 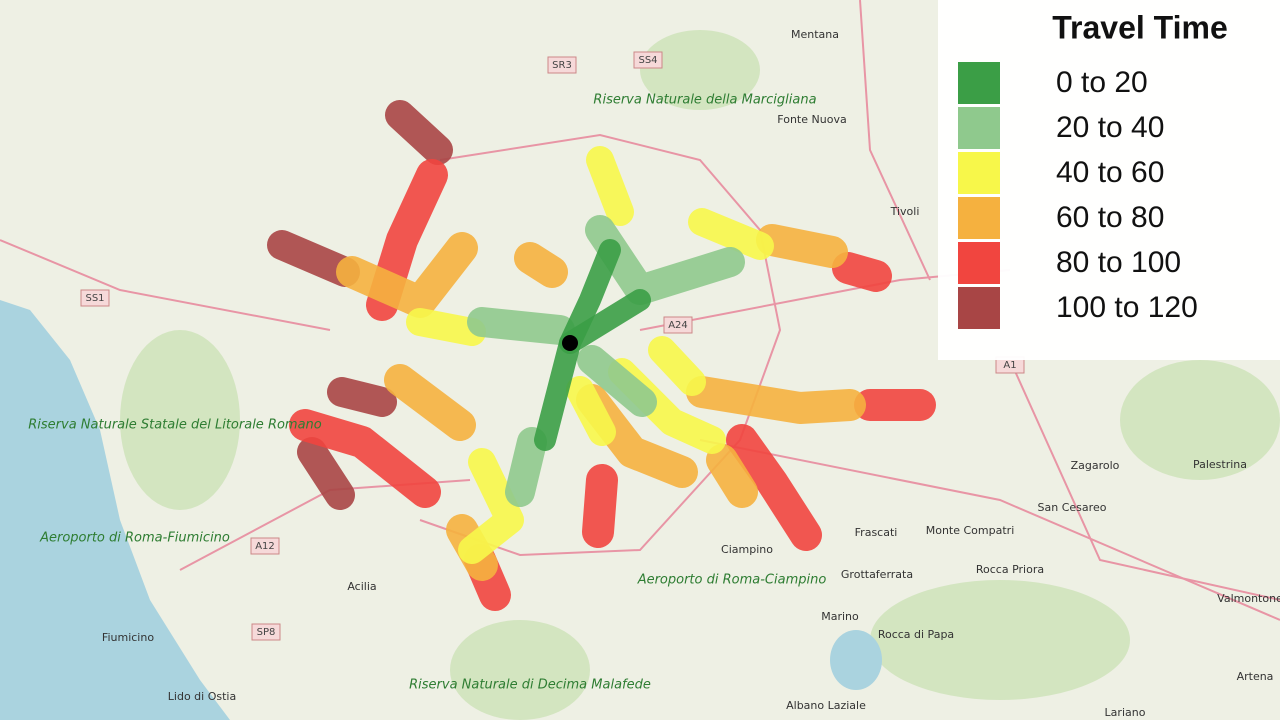 I want to click on road-label: SS4, so click(x=647, y=60).